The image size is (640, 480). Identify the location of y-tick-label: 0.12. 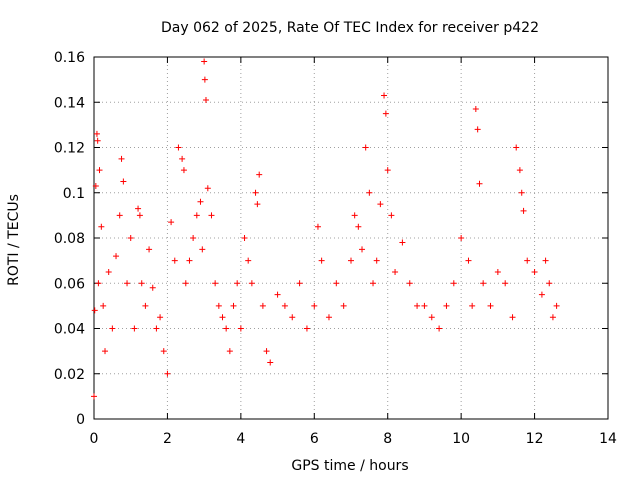
(69, 149).